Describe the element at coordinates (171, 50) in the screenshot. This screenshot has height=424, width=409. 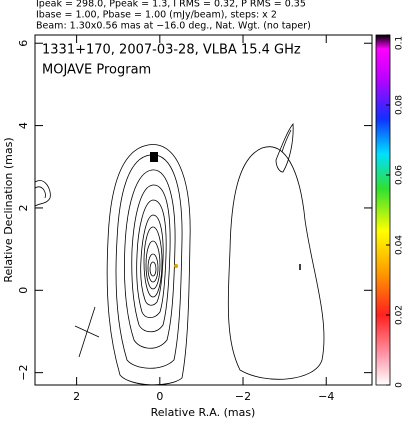
I see `chart-title: 1331+170, 2007-03-28, VLBA 15.4 GHz` at that location.